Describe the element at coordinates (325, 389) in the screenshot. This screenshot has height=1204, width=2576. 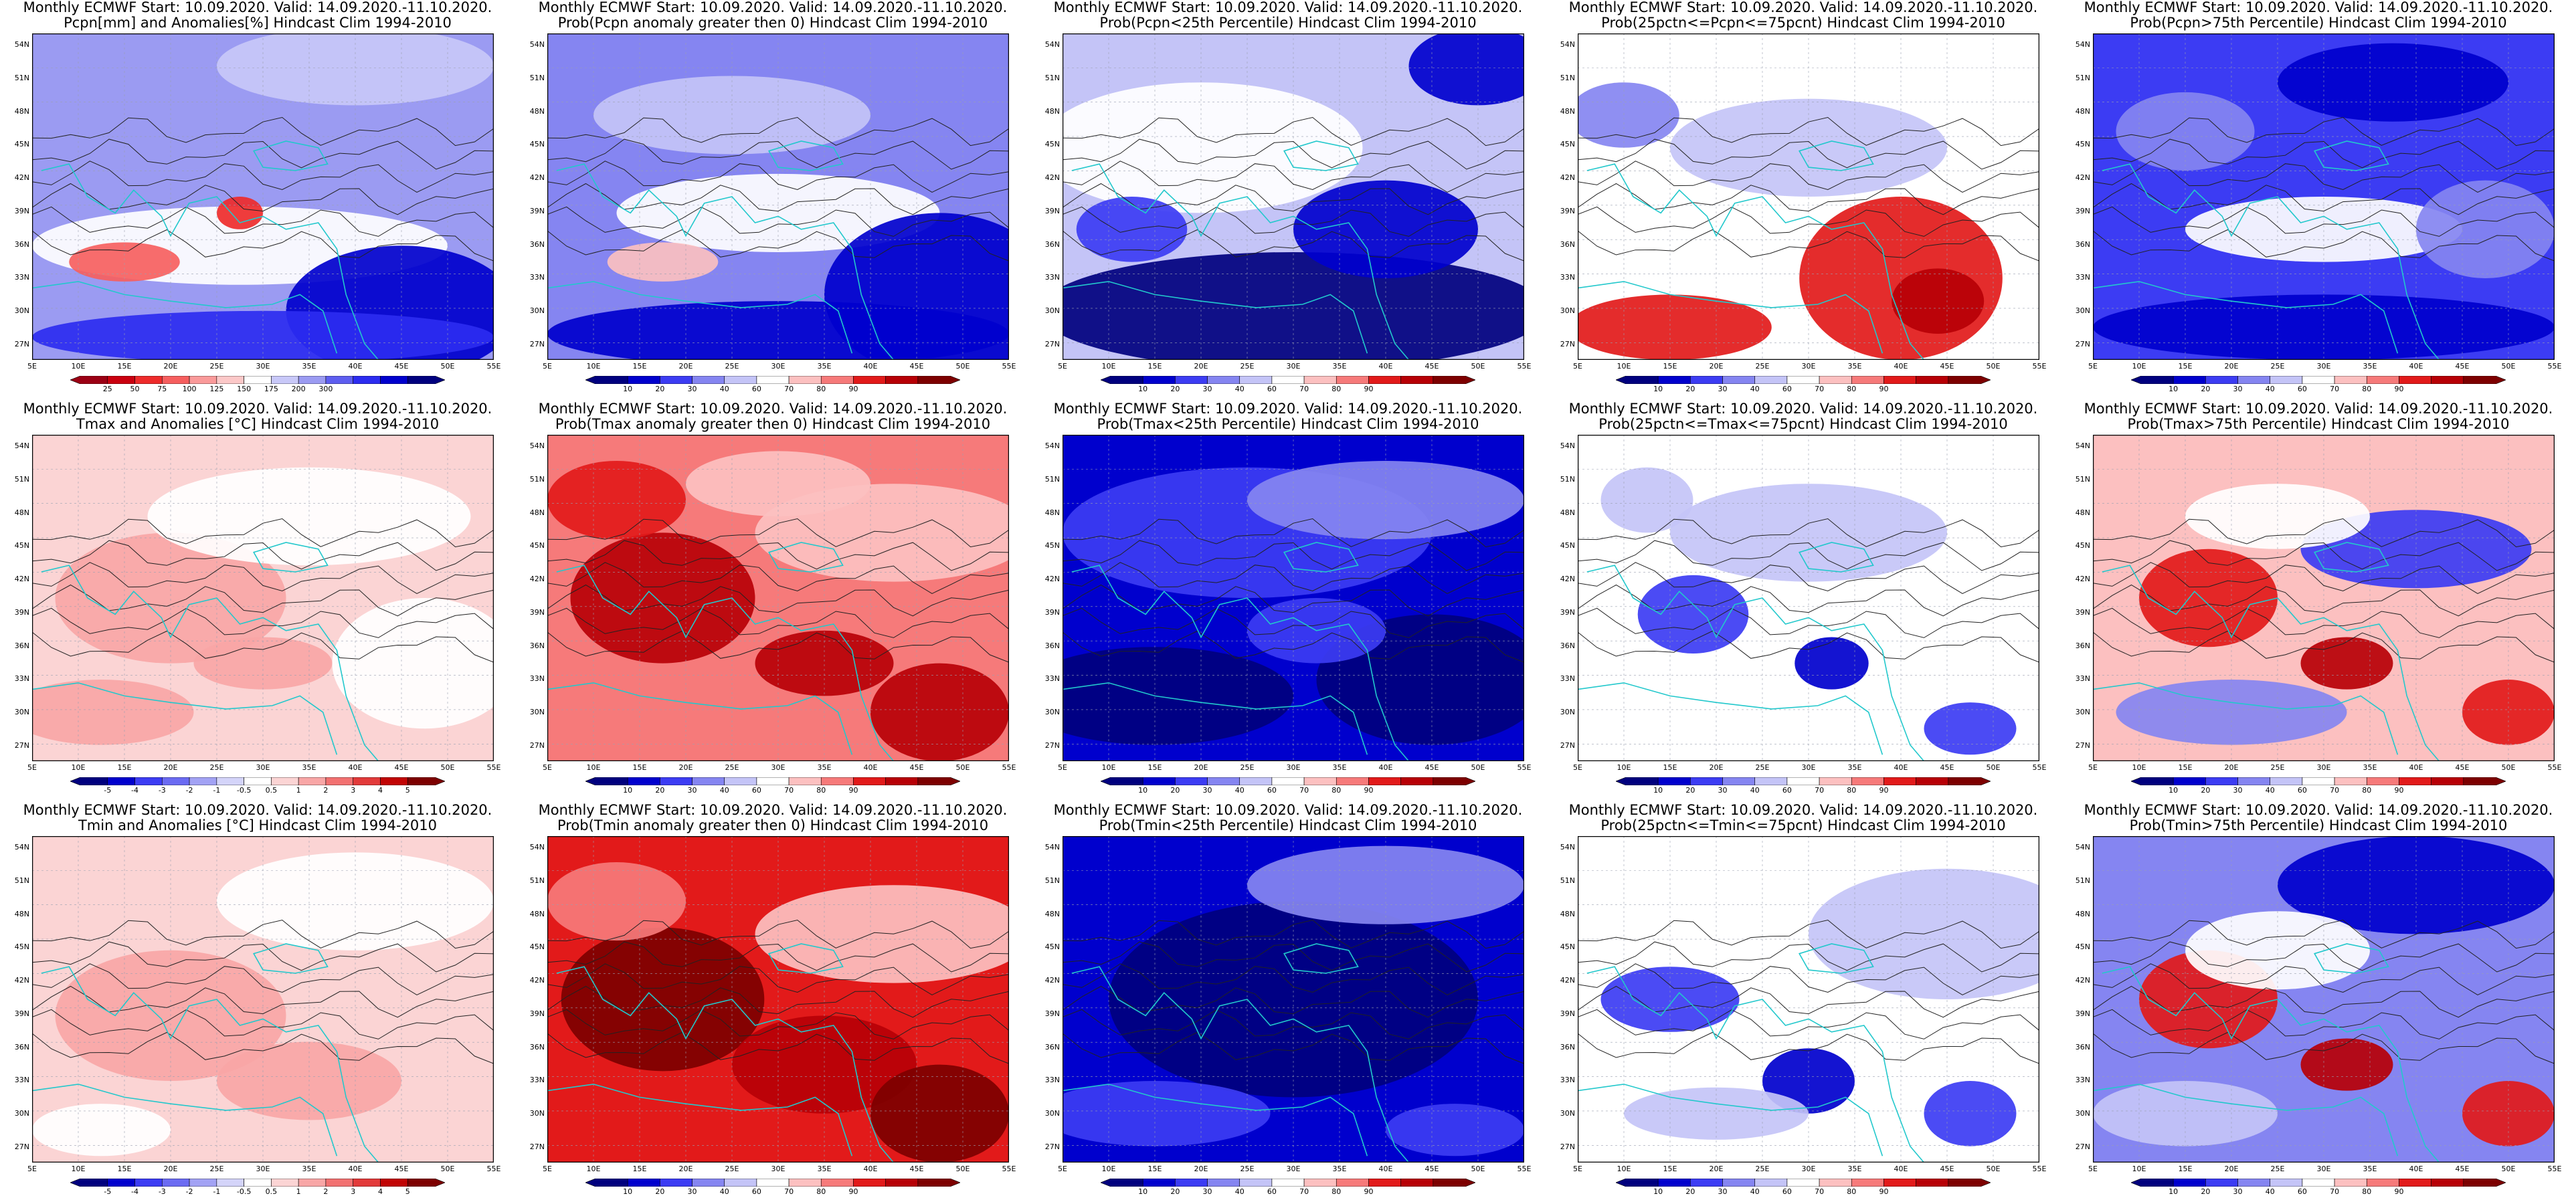
I see `colorbar-tick-label: 300` at that location.